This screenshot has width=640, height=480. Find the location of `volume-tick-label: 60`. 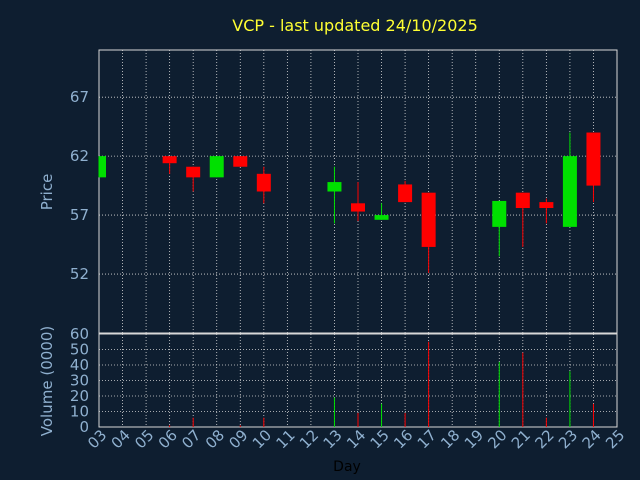

volume-tick-label: 60 is located at coordinates (79, 334).